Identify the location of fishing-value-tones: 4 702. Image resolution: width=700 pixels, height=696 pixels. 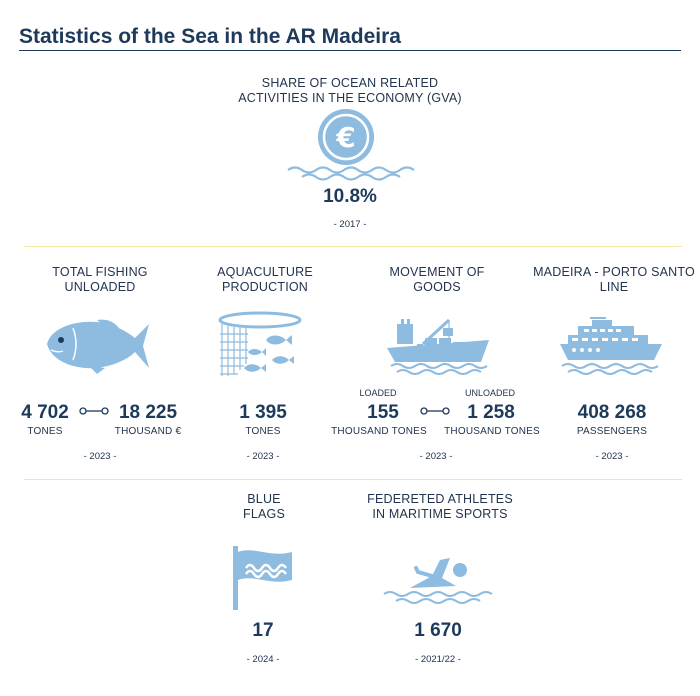
(45, 412).